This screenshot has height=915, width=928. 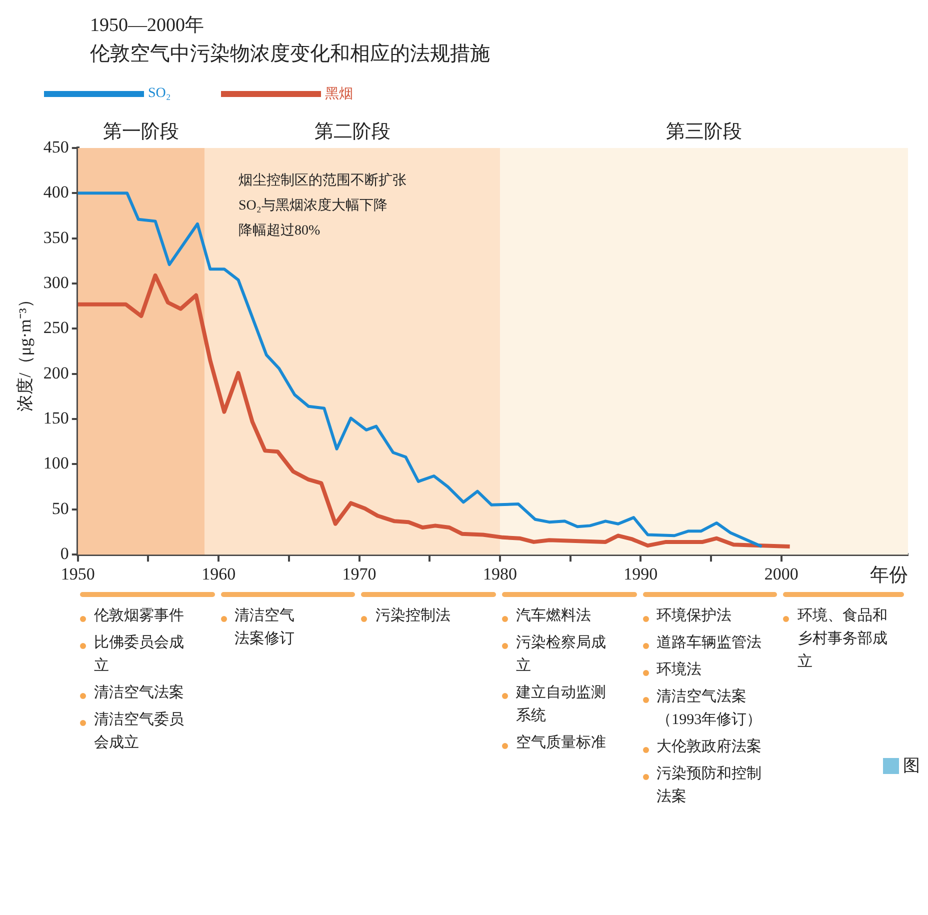 What do you see at coordinates (413, 616) in the screenshot?
I see `text: 污染控制法` at bounding box center [413, 616].